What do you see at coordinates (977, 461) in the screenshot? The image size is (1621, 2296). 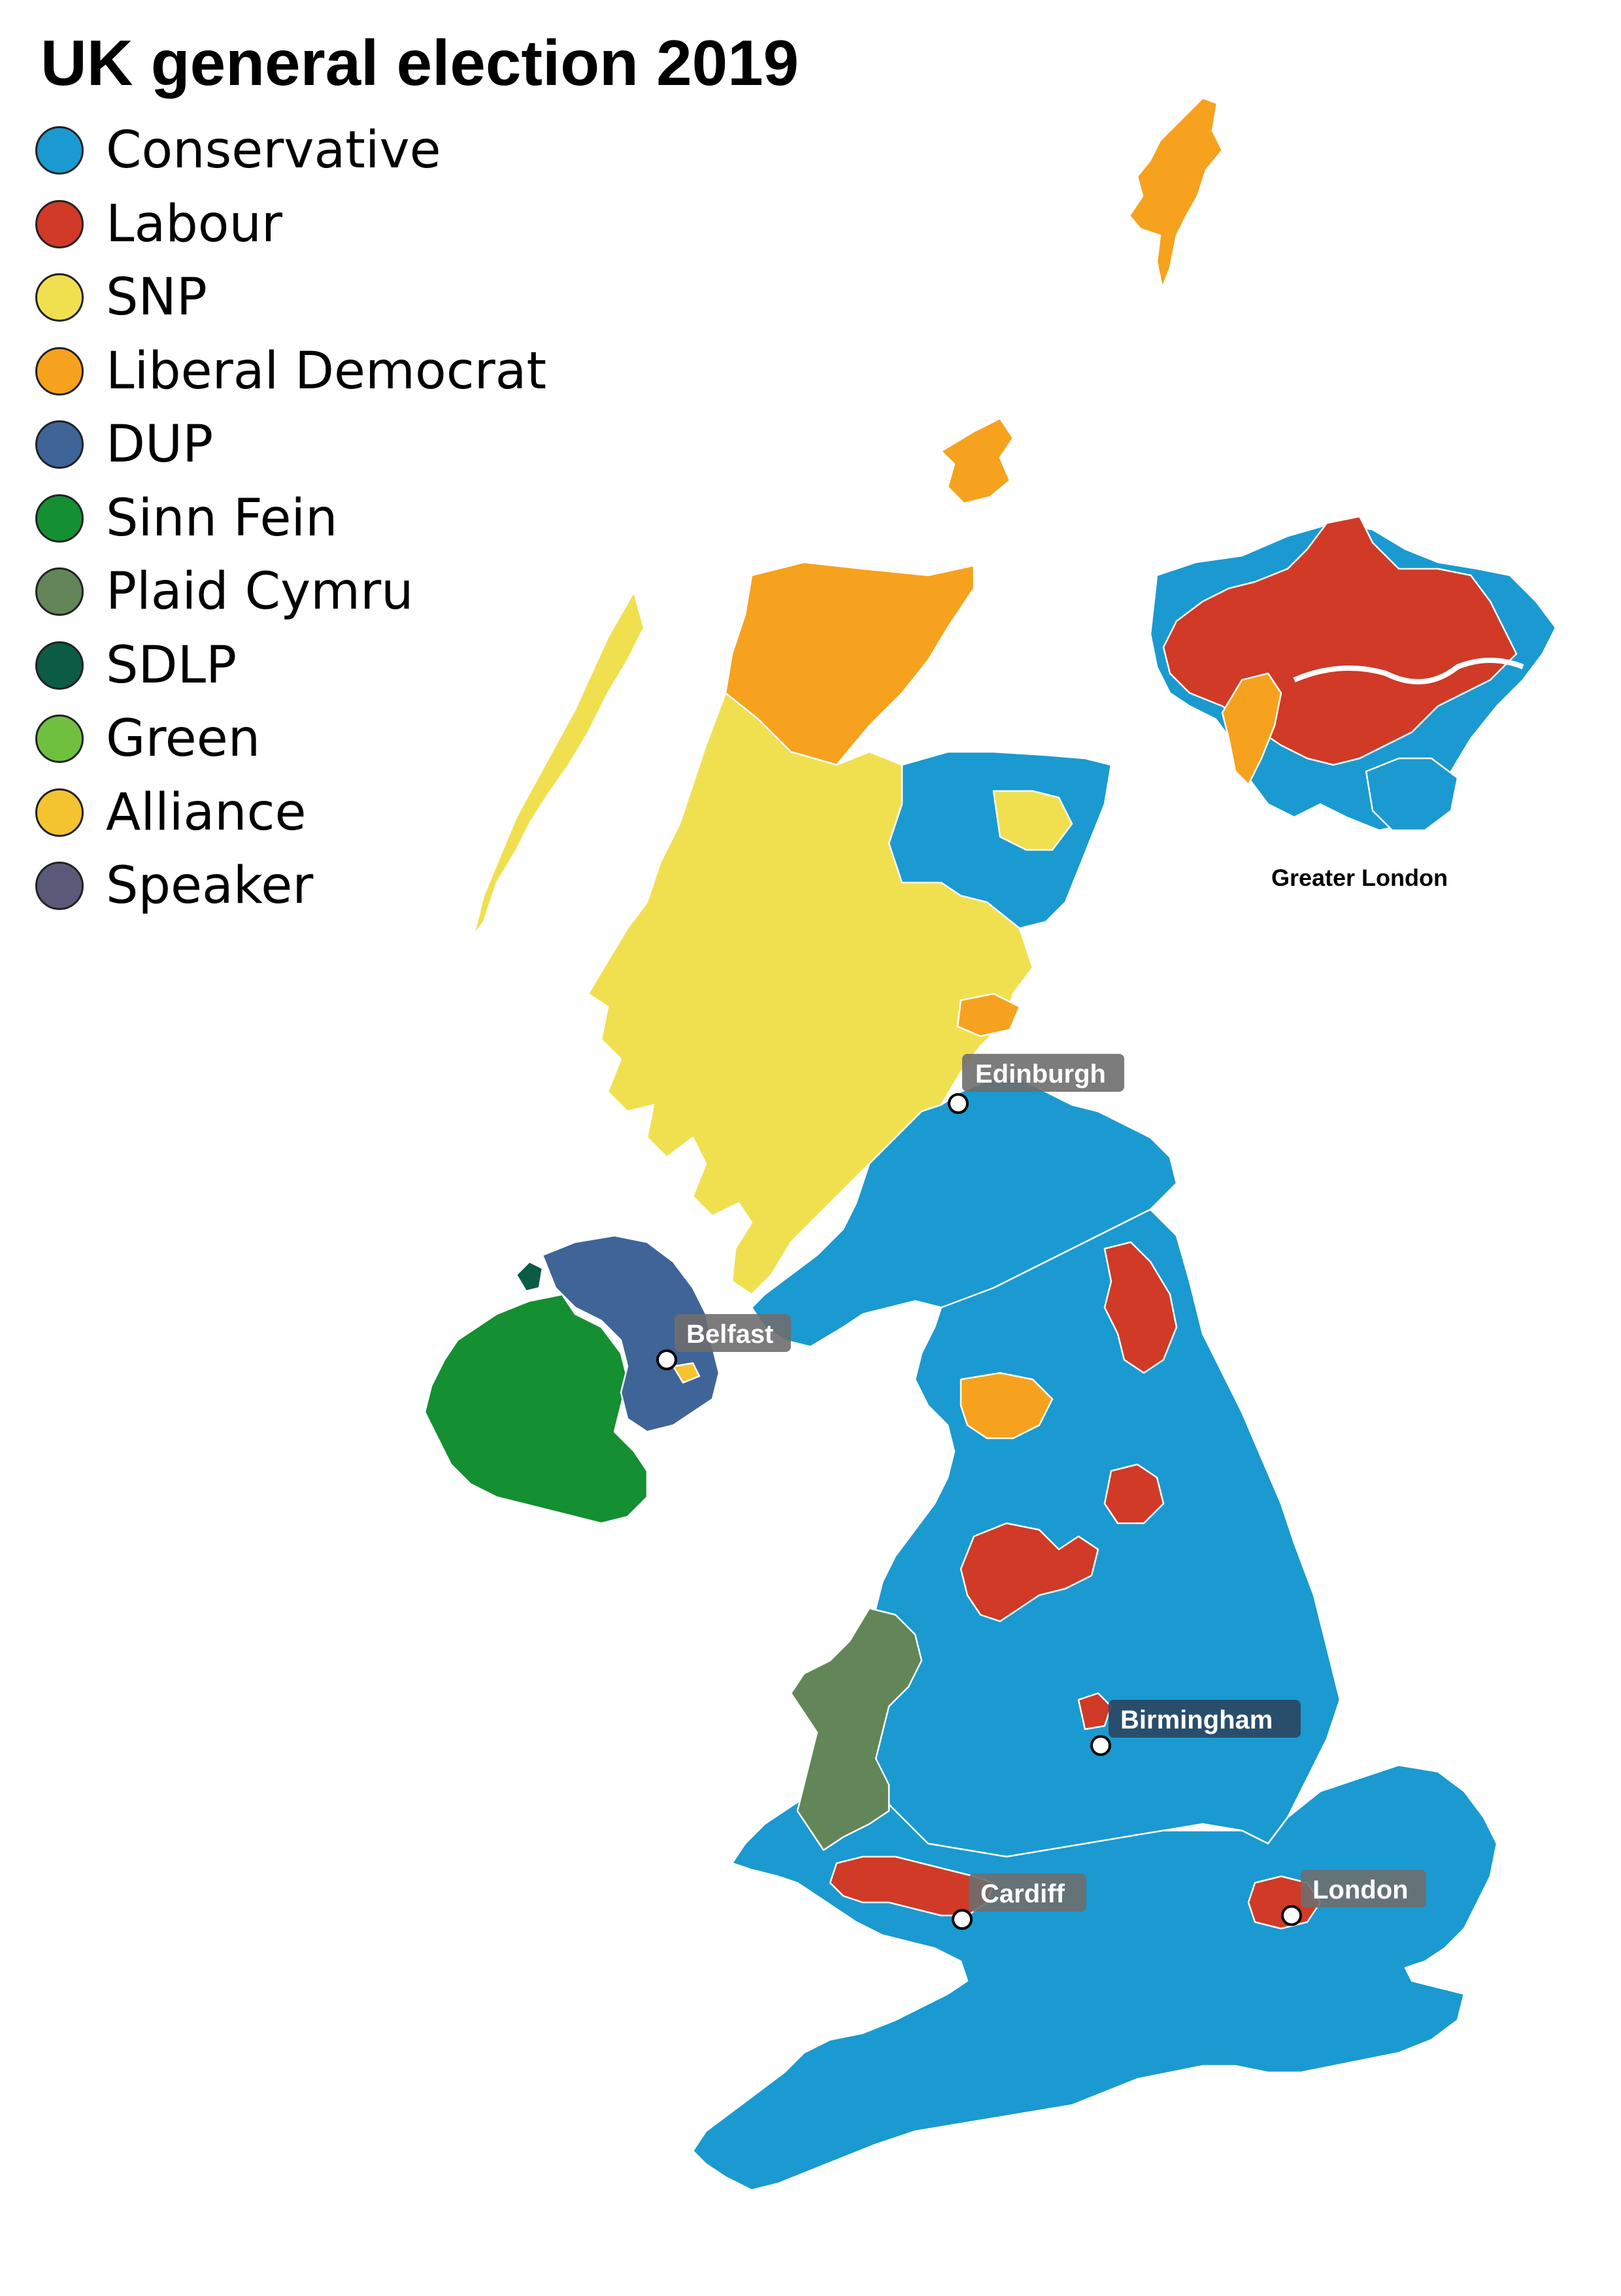 I see `region-orkney` at bounding box center [977, 461].